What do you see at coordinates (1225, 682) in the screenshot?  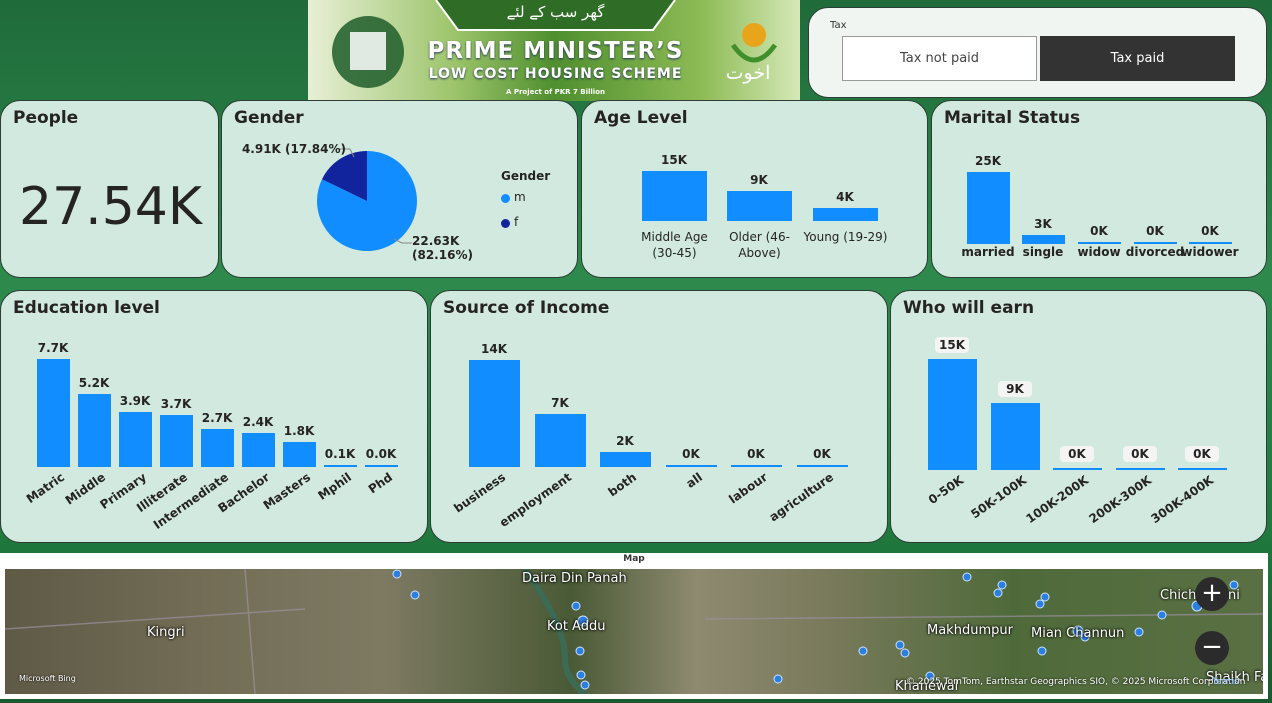 I see `map-terms: Terms` at bounding box center [1225, 682].